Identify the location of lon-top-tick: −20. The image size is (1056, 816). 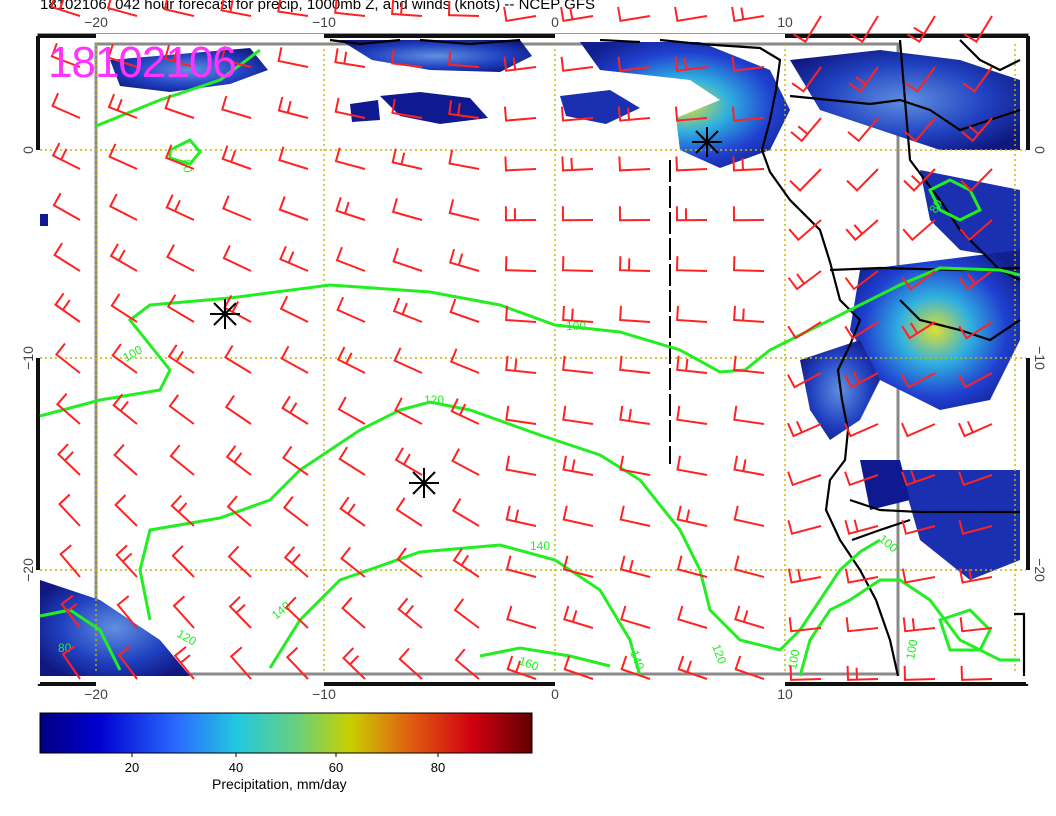
(96, 22).